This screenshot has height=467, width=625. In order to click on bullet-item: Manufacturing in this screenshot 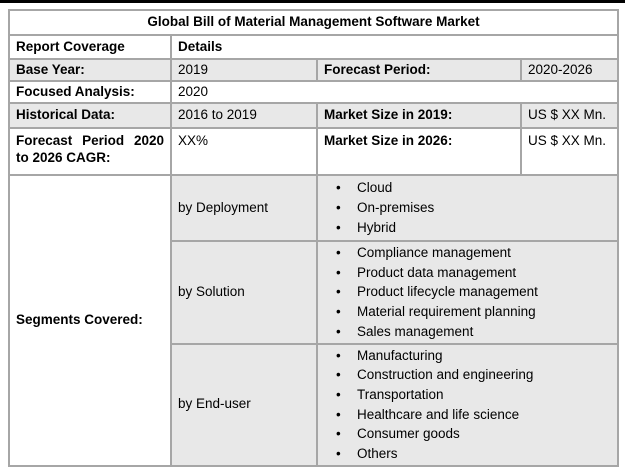, I will do `click(467, 356)`.